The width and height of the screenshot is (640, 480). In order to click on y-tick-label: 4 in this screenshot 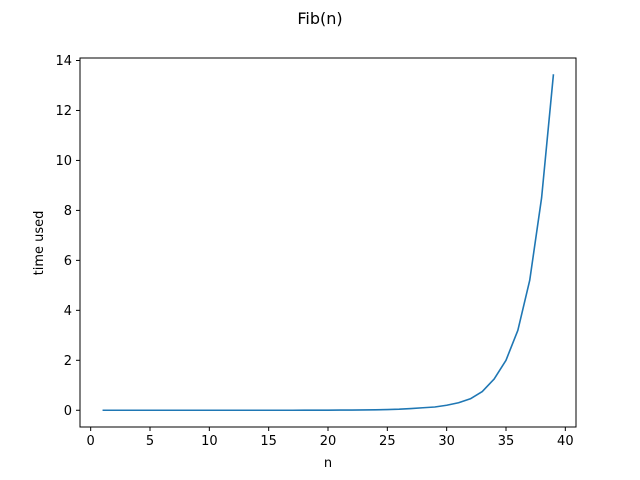, I will do `click(68, 311)`.